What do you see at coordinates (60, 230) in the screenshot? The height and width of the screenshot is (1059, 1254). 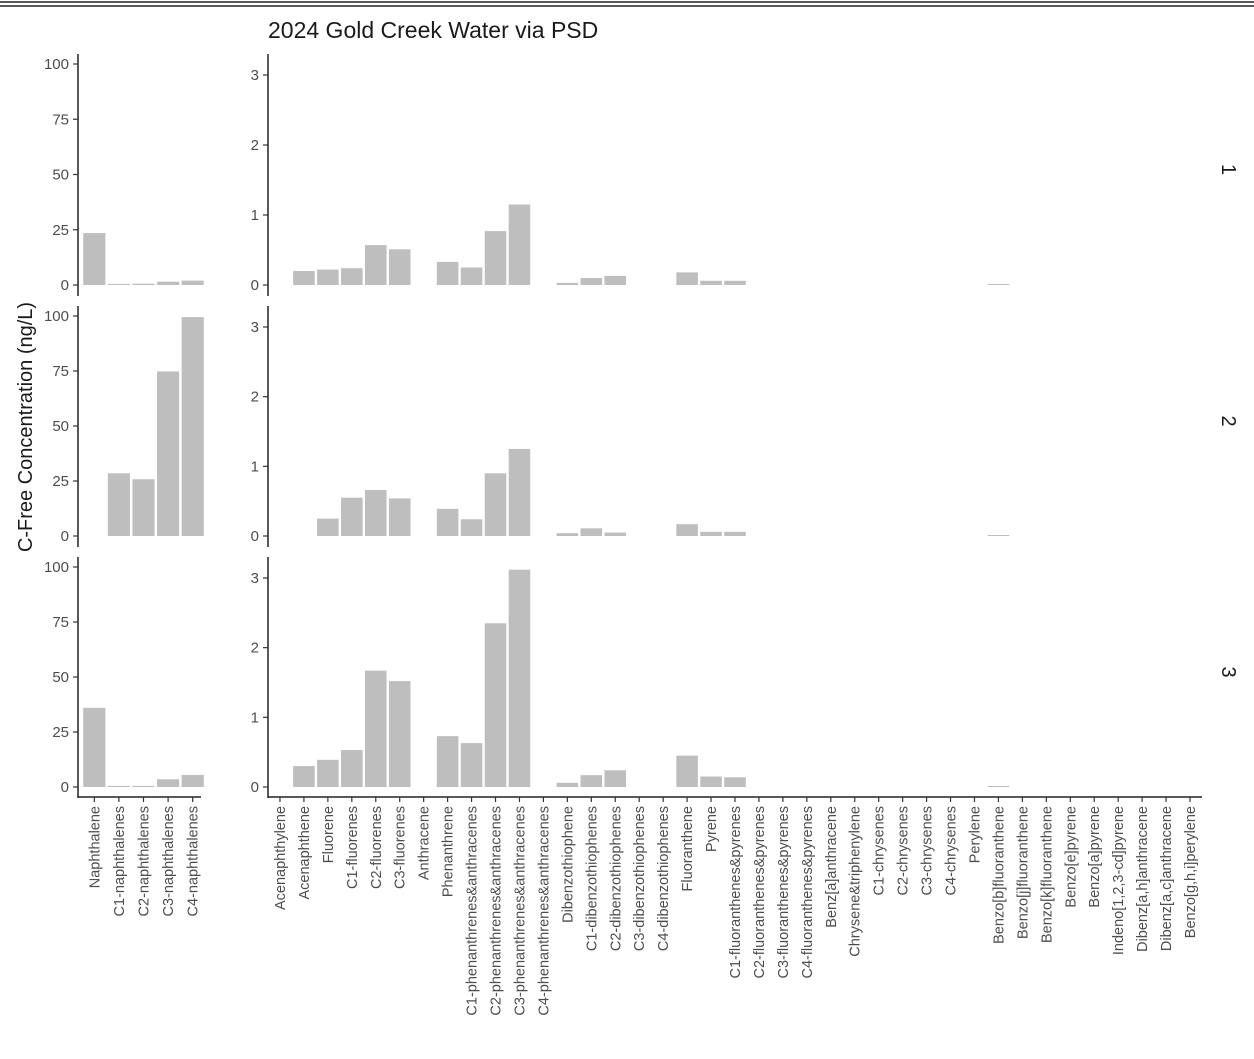 I see `y-tick-label-p1-r1-25: 25` at bounding box center [60, 230].